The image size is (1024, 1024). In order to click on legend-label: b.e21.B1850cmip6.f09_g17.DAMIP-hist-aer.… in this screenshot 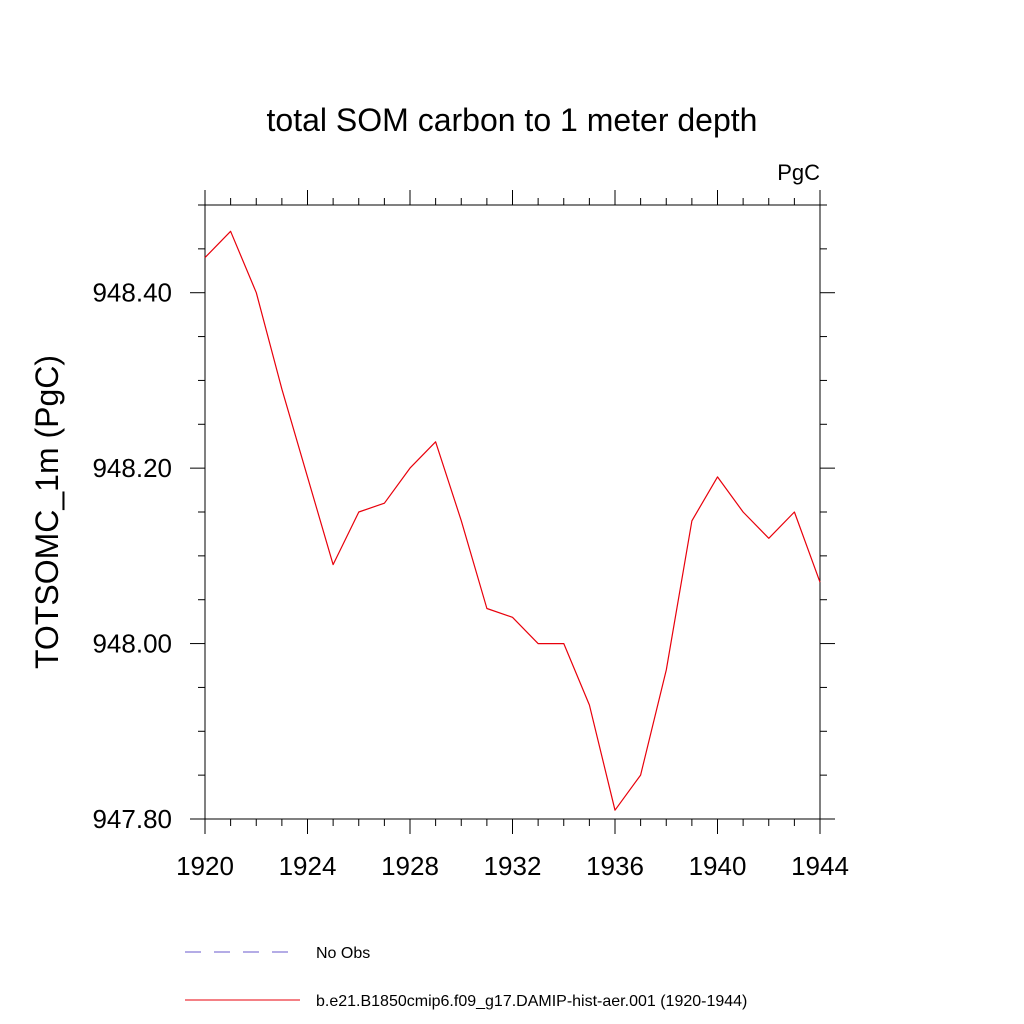, I will do `click(531, 1001)`.